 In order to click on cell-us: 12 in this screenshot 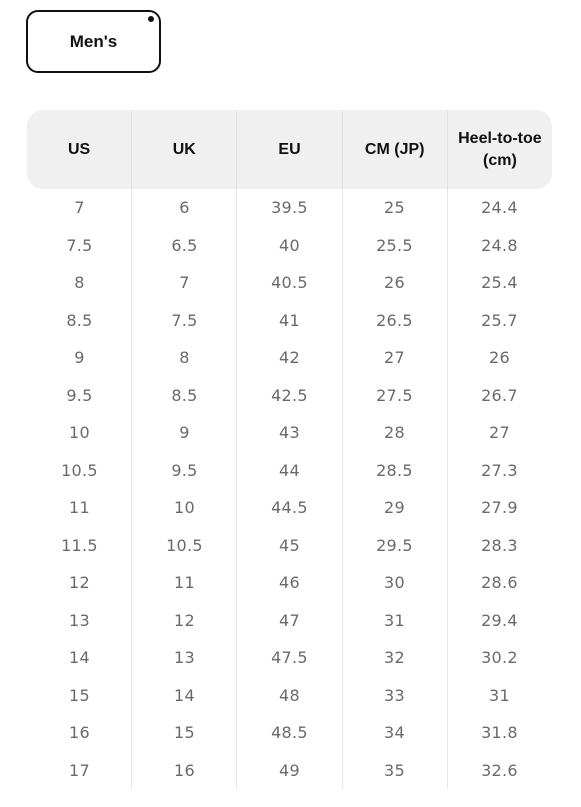, I will do `click(79, 583)`.